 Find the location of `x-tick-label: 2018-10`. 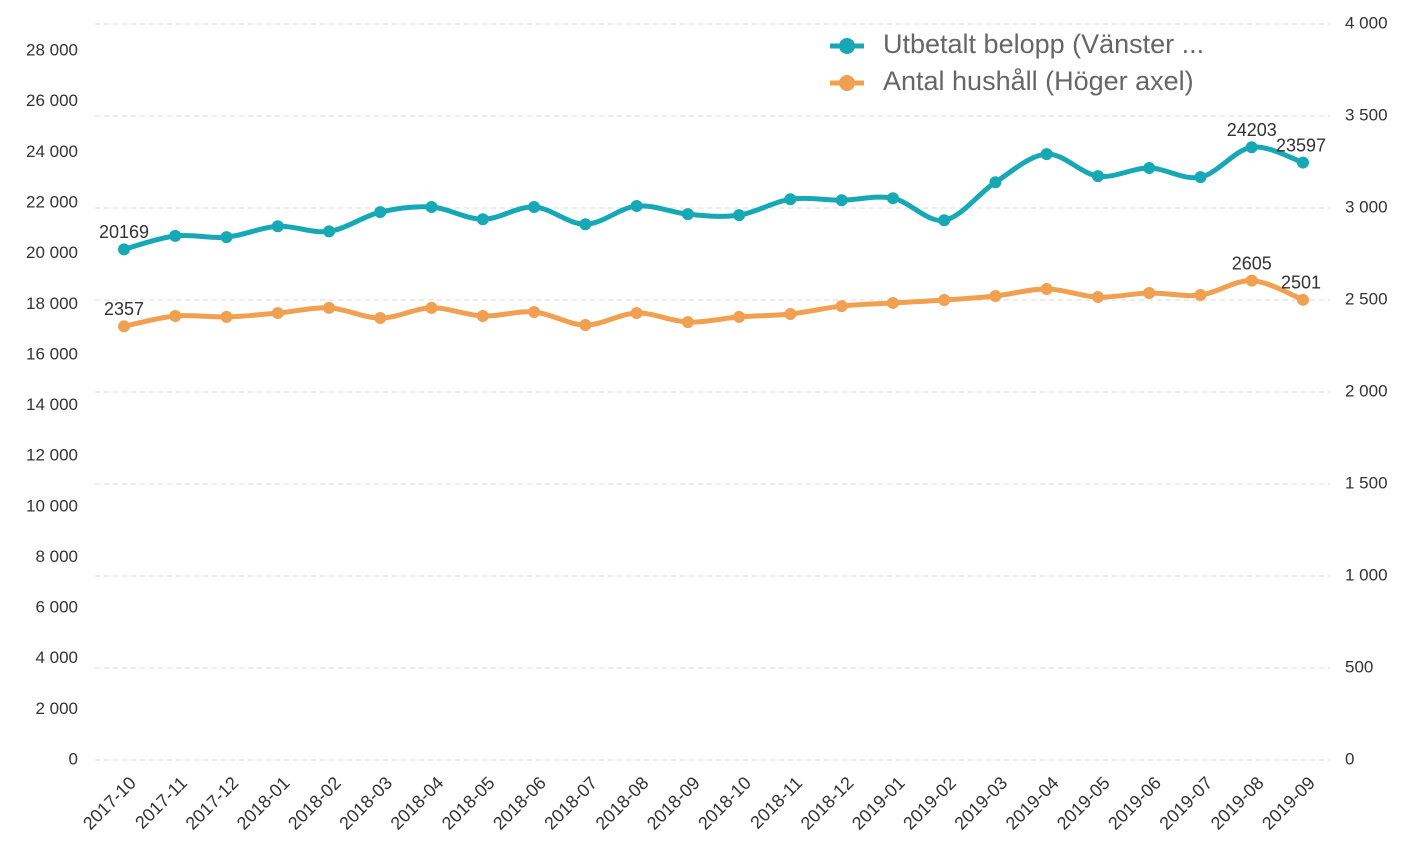

x-tick-label: 2018-10 is located at coordinates (724, 803).